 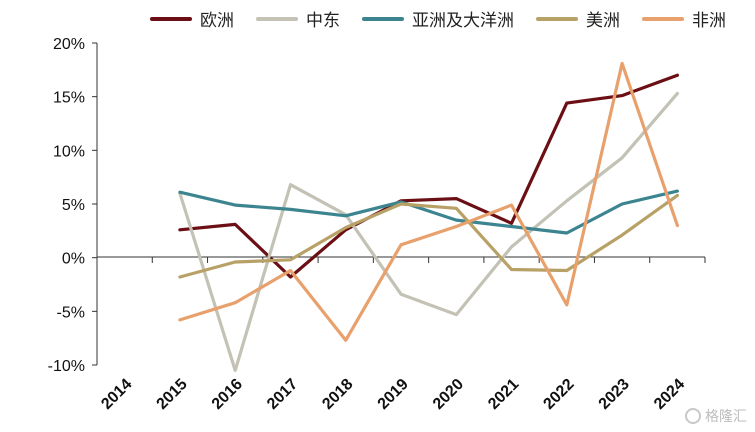 I want to click on legend-item: 中东, so click(x=298, y=18).